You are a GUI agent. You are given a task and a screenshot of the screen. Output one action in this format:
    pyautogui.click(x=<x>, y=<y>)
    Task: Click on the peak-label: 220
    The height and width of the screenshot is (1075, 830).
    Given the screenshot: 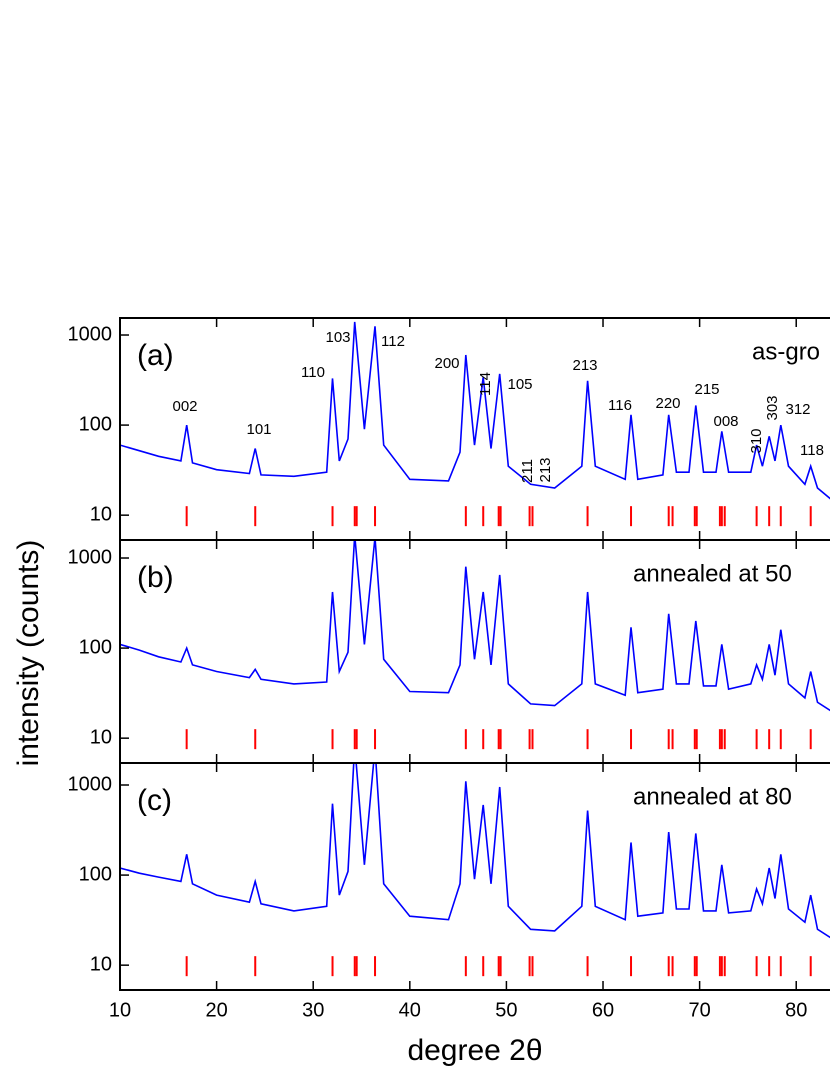 What is the action you would take?
    pyautogui.click(x=667, y=403)
    